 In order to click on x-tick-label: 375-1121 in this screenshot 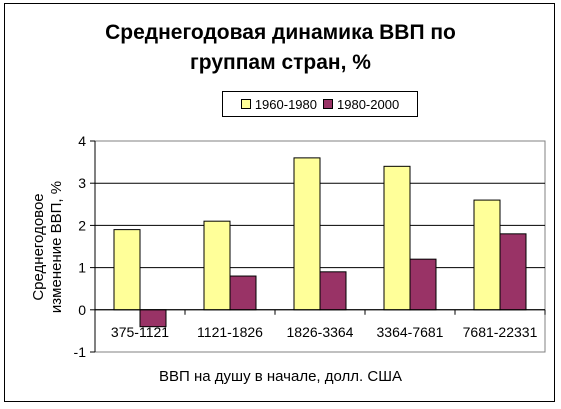, I will do `click(140, 332)`.